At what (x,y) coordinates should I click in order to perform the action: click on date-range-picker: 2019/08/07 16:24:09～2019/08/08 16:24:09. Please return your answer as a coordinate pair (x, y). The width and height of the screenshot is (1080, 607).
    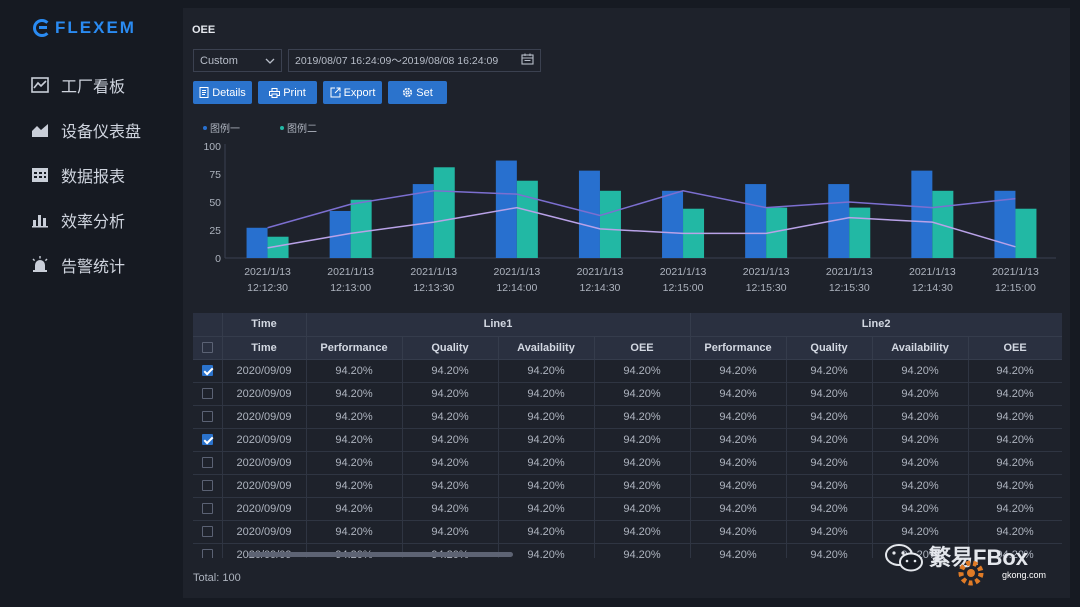
    Looking at the image, I should click on (414, 60).